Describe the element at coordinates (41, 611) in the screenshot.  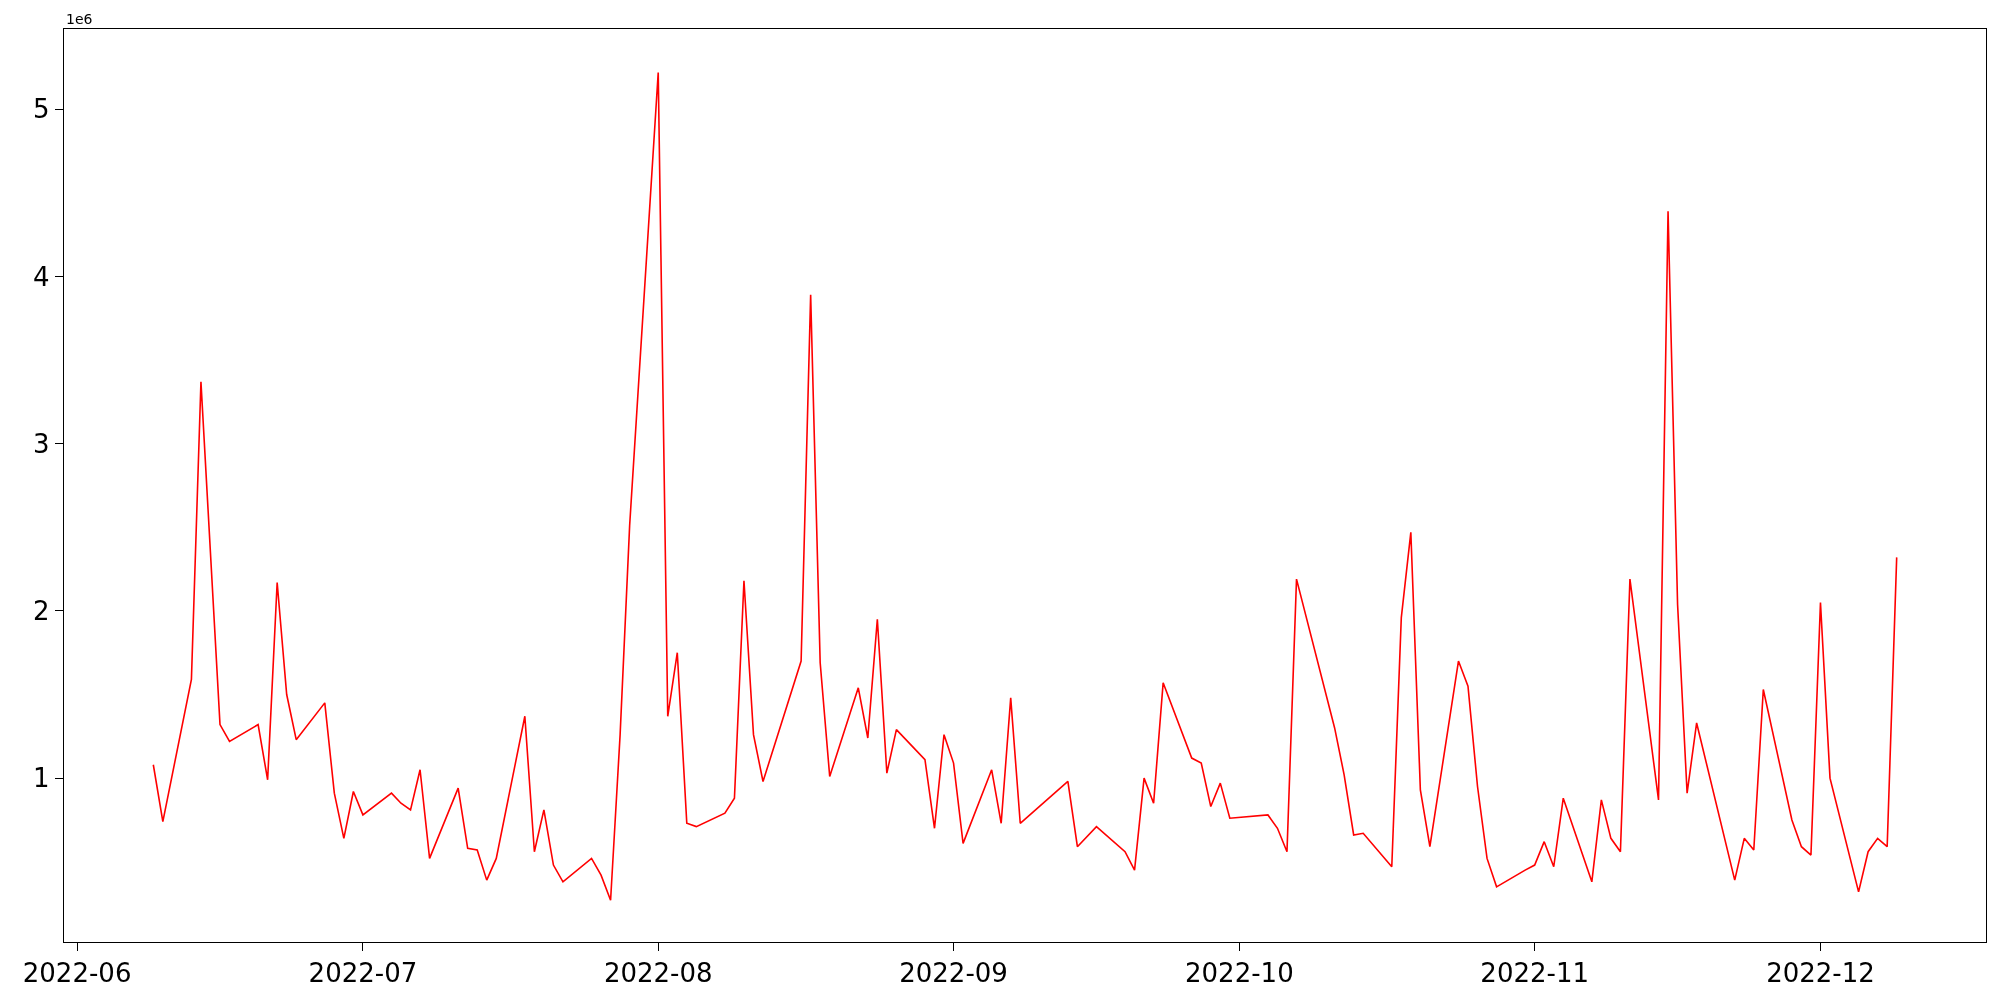
I see `y-tick-label: 2` at that location.